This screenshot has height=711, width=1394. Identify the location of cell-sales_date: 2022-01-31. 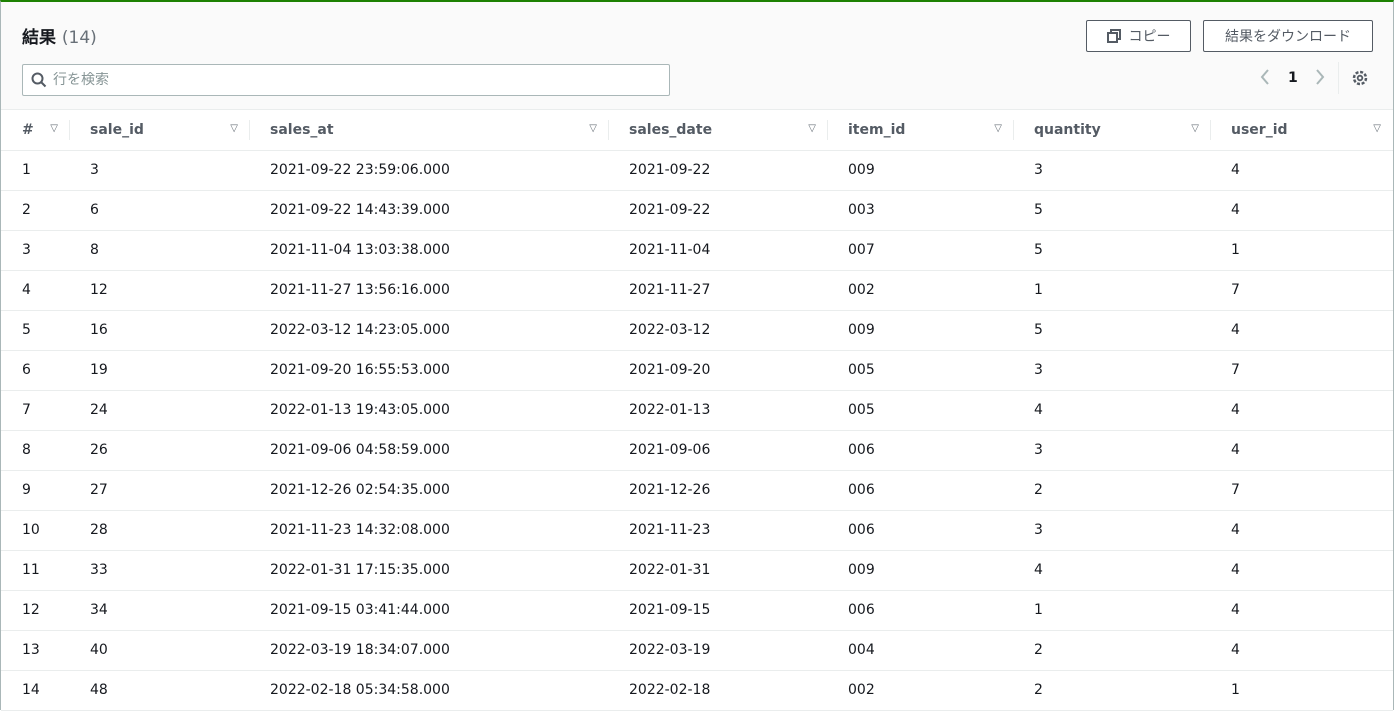
(718, 570).